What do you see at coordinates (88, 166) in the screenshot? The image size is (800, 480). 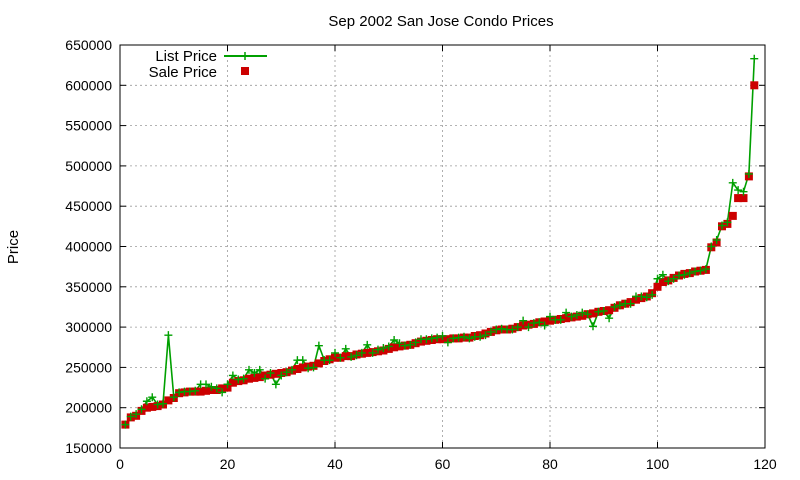 I see `y-tick-label: 500000` at bounding box center [88, 166].